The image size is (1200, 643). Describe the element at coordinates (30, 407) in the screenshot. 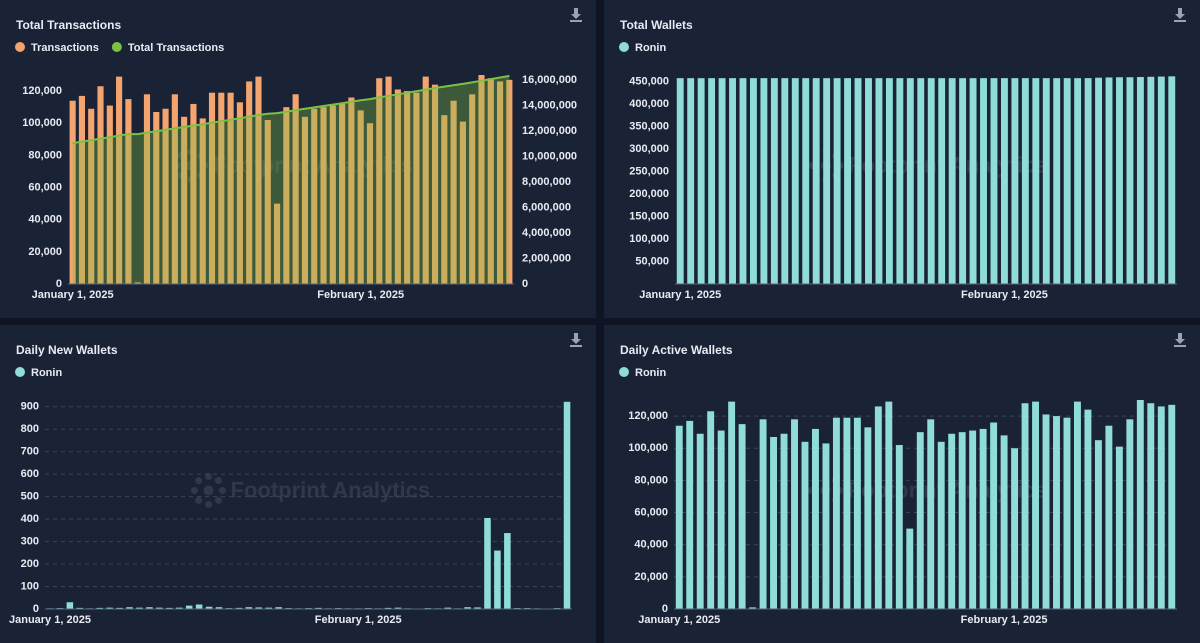

I see `y-tick-label: 900` at that location.